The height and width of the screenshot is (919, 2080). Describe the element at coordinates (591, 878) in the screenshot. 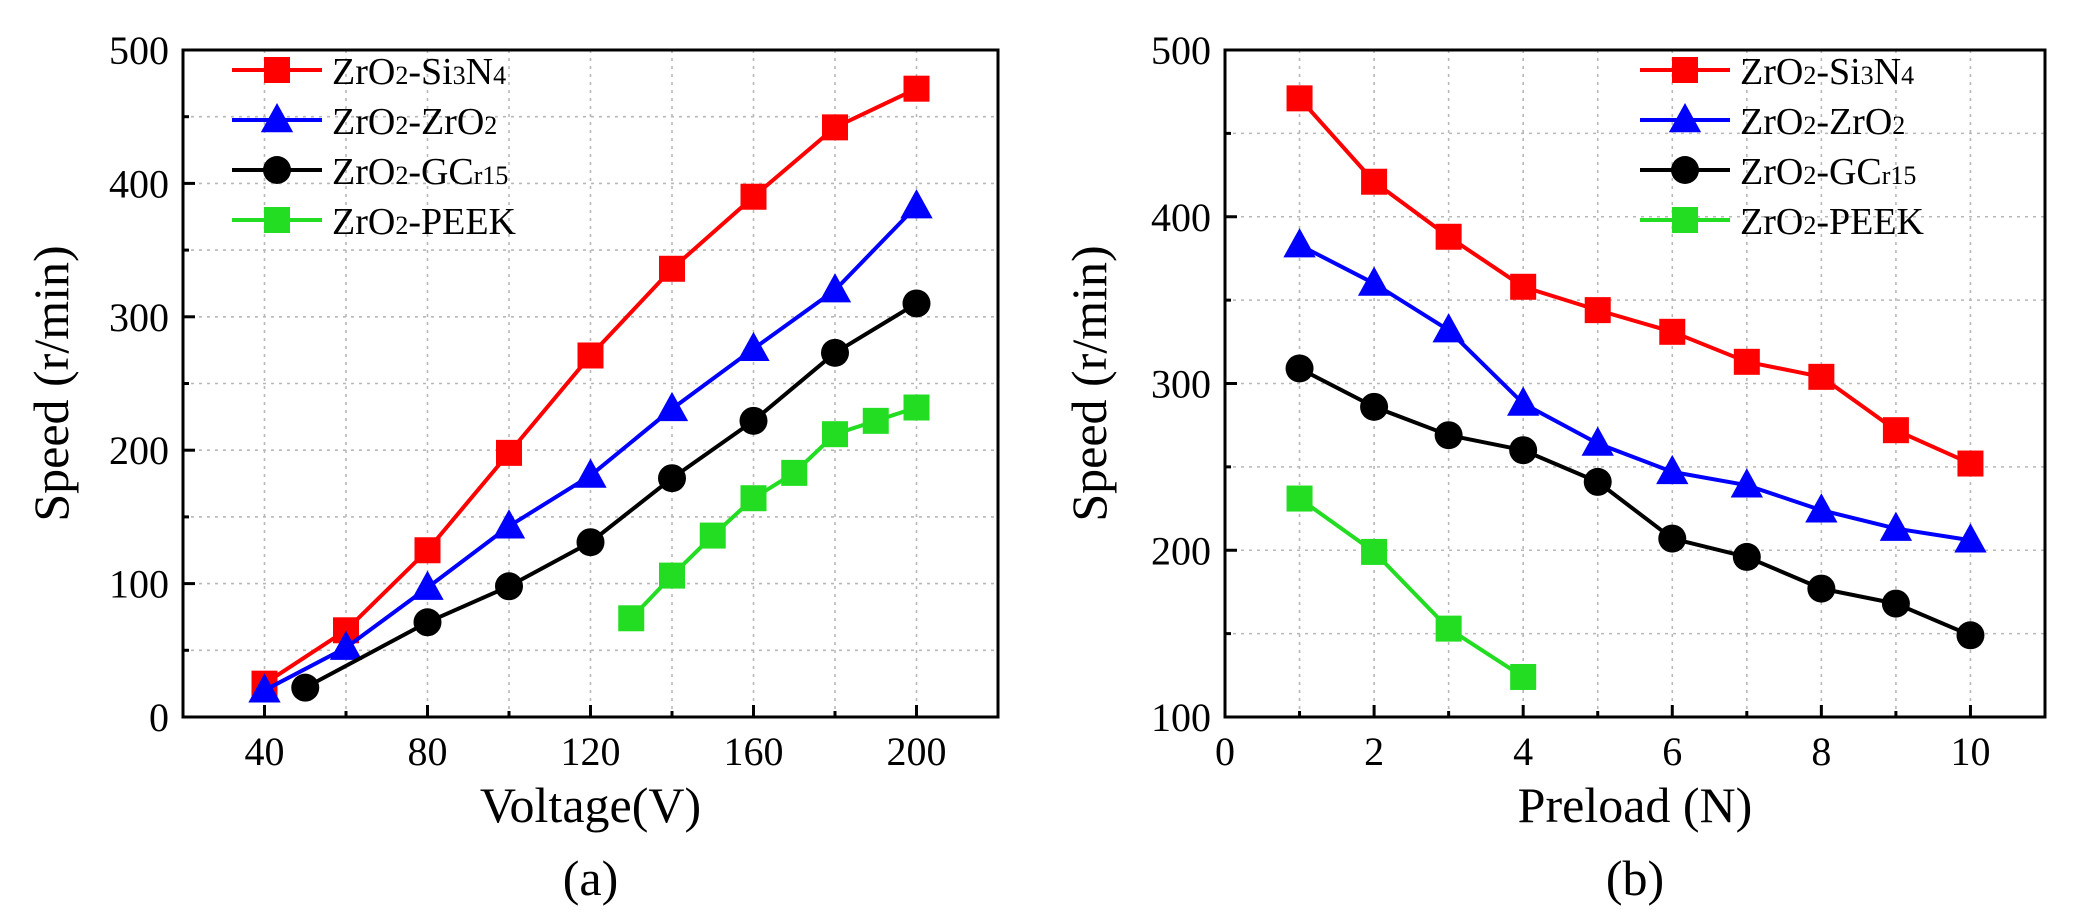

I see `panel-label: (a)` at that location.